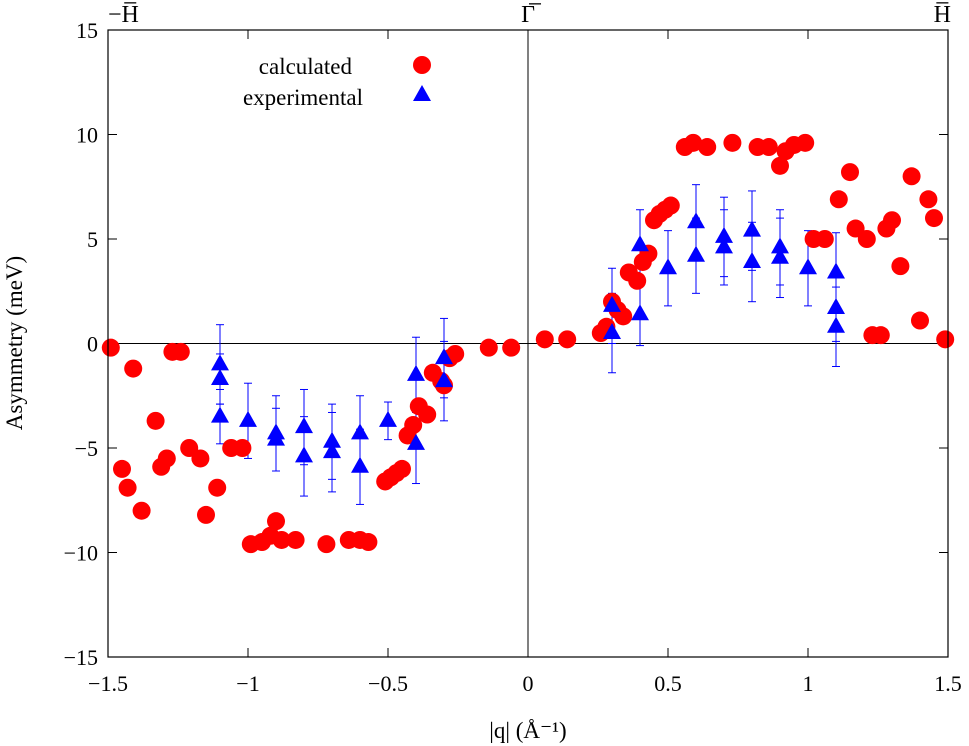 This screenshot has height=746, width=969. Describe the element at coordinates (108, 683) in the screenshot. I see `x-tick-label: −1.5` at that location.